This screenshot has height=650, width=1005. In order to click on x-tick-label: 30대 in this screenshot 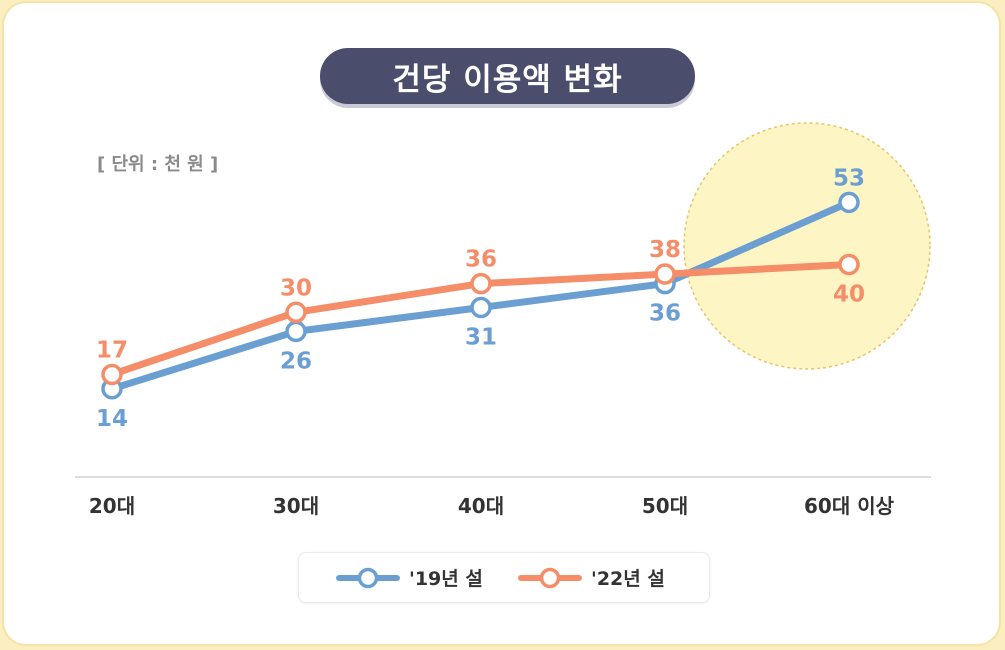, I will do `click(296, 506)`.